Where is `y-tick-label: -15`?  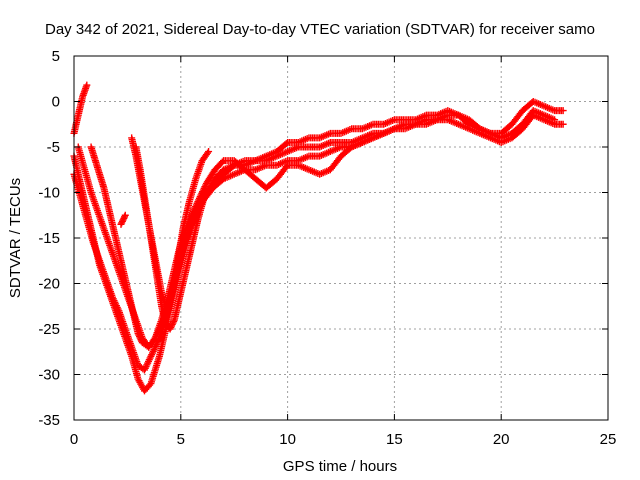
y-tick-label: -15 is located at coordinates (49, 238).